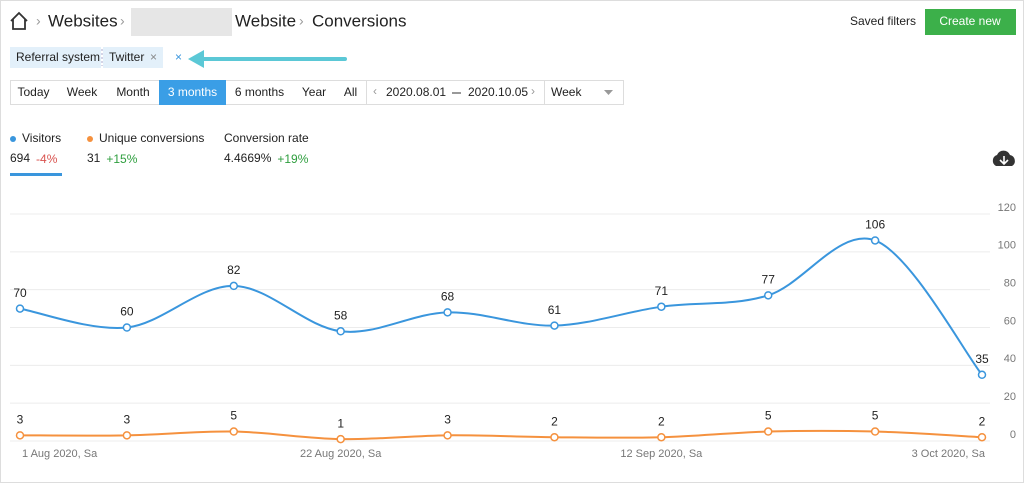  What do you see at coordinates (126, 57) in the screenshot?
I see `chip-label: Twitter` at bounding box center [126, 57].